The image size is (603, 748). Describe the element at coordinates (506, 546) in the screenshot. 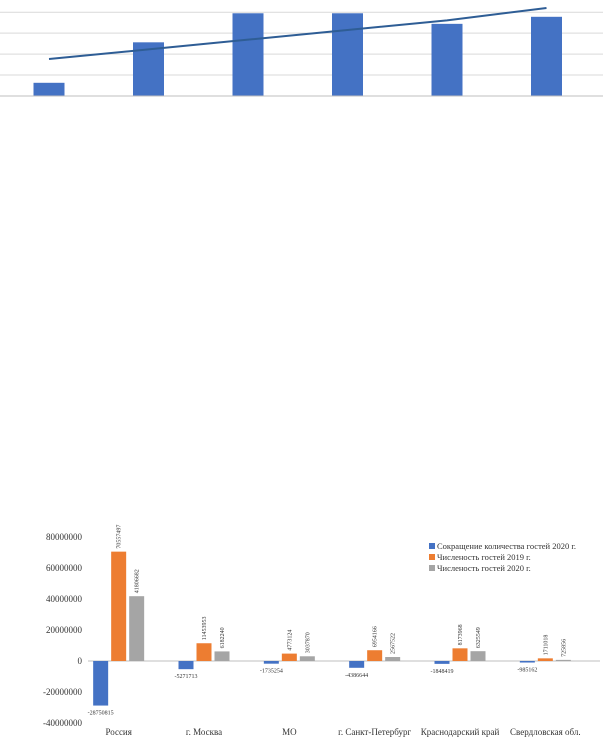

I see `legend-entry: Сокращение количества гостей 2020 г.` at that location.